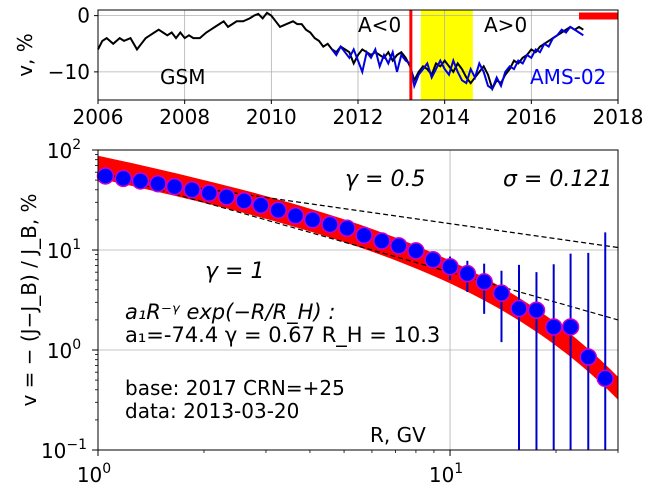 The width and height of the screenshot is (650, 500). Describe the element at coordinates (398, 435) in the screenshot. I see `x-axis-label: R, GV` at that location.